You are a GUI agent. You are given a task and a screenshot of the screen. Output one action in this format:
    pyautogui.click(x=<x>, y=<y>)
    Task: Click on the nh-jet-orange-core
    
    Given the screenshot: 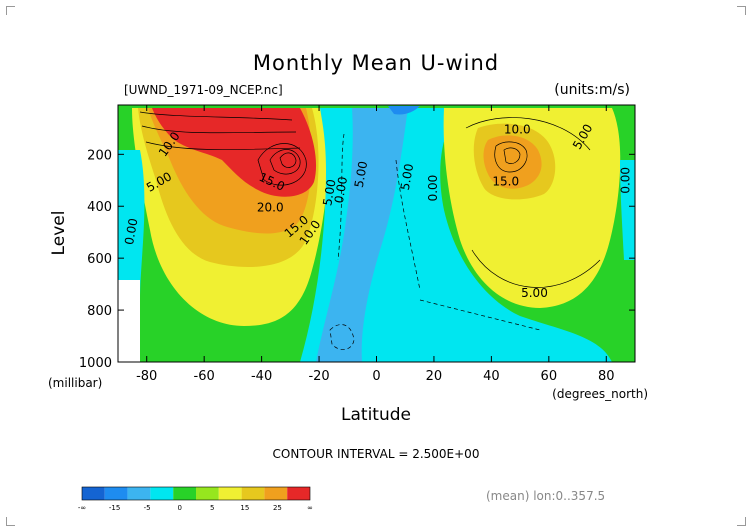 What is the action you would take?
    pyautogui.click(x=512, y=162)
    